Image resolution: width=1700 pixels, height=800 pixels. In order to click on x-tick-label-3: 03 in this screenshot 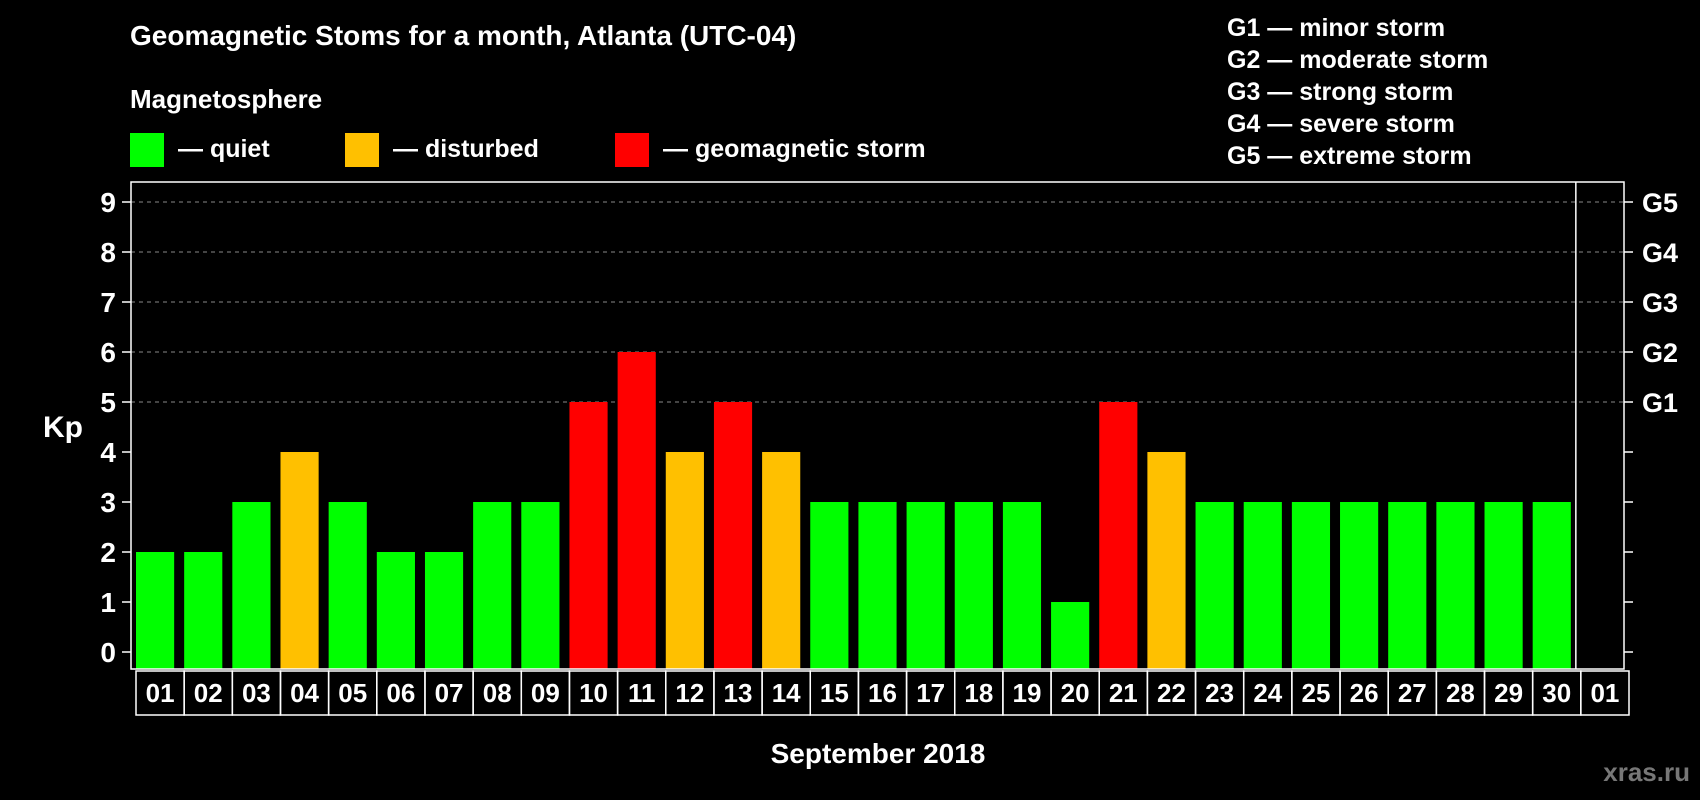, I will do `click(256, 693)`.